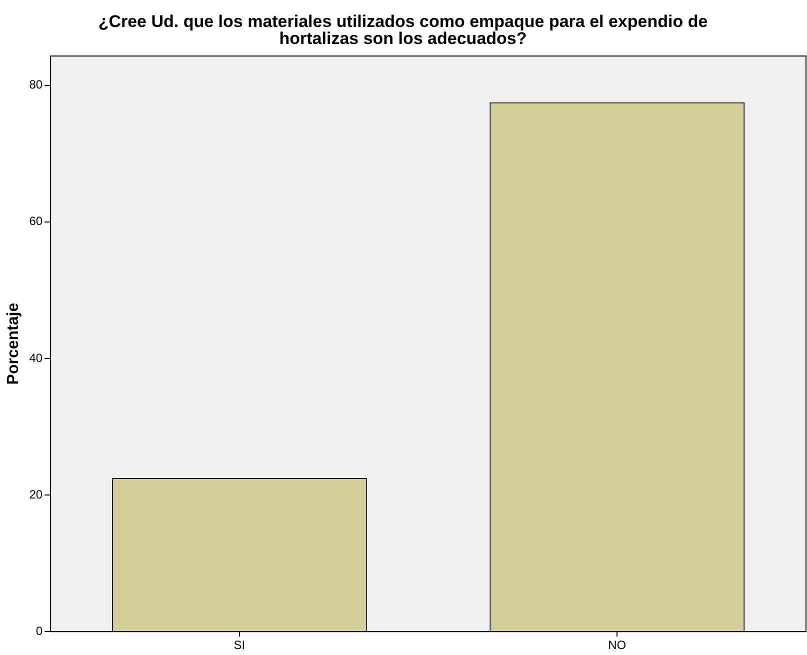  I want to click on y-tick-label: 80, so click(36, 85).